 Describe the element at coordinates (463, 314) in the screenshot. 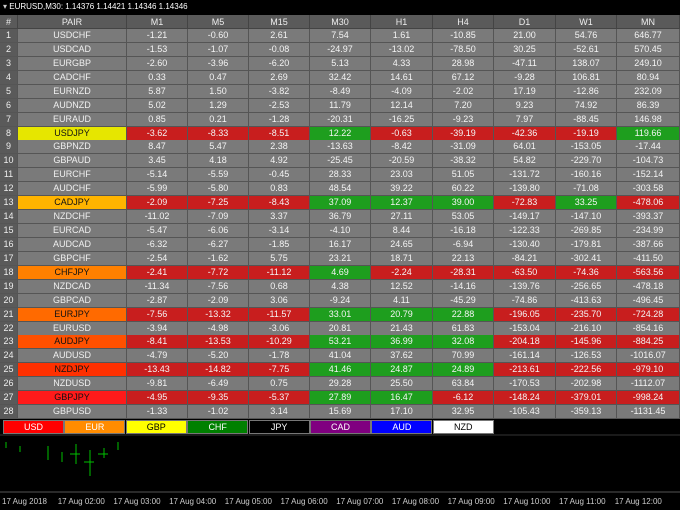

I see `value-cell: 22.88` at that location.